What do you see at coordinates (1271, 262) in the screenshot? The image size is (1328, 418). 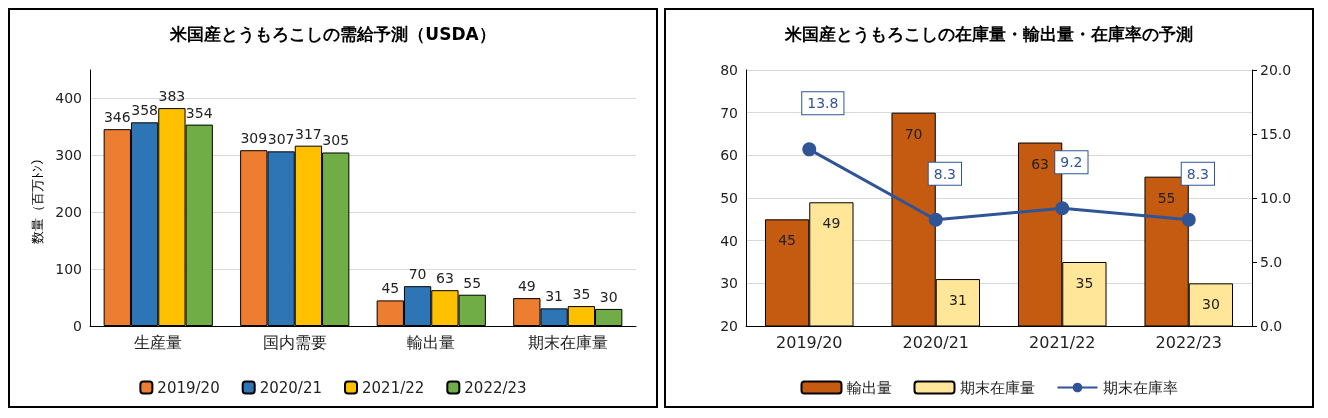 I see `y2-tick-label: 5.0` at bounding box center [1271, 262].